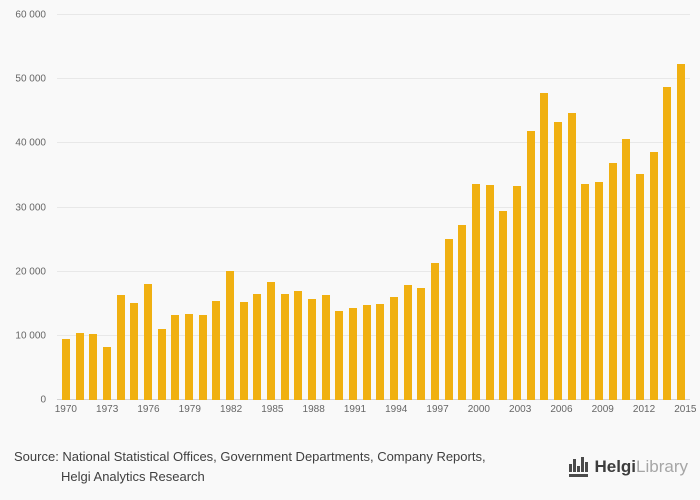 This screenshot has height=500, width=700. I want to click on x-tick-slot: 1997, so click(437, 411).